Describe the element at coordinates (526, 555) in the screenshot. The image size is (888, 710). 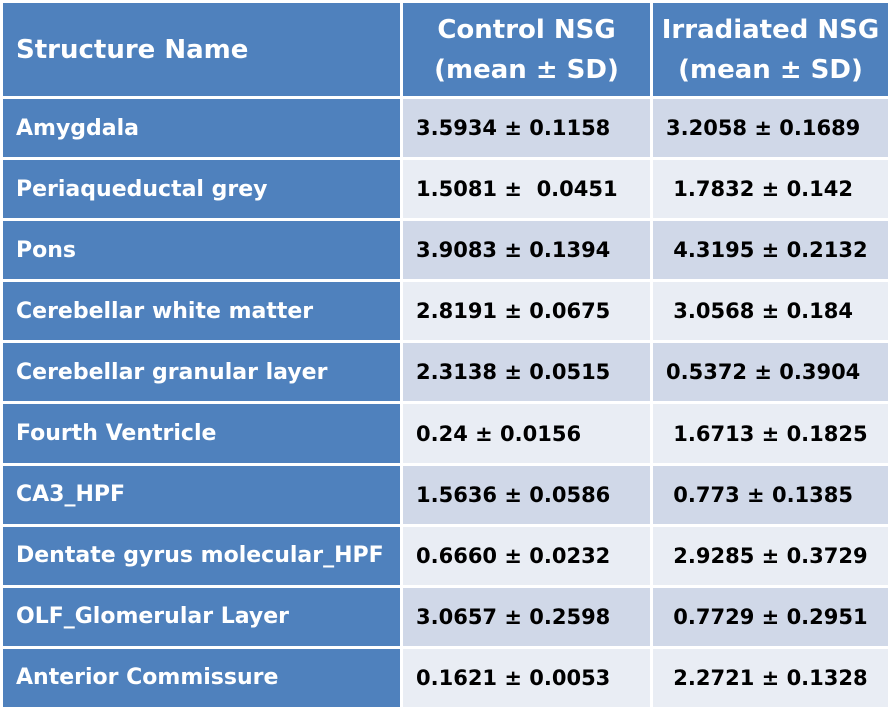
I see `control-value-cell: 0.6660 ± 0.0232` at that location.